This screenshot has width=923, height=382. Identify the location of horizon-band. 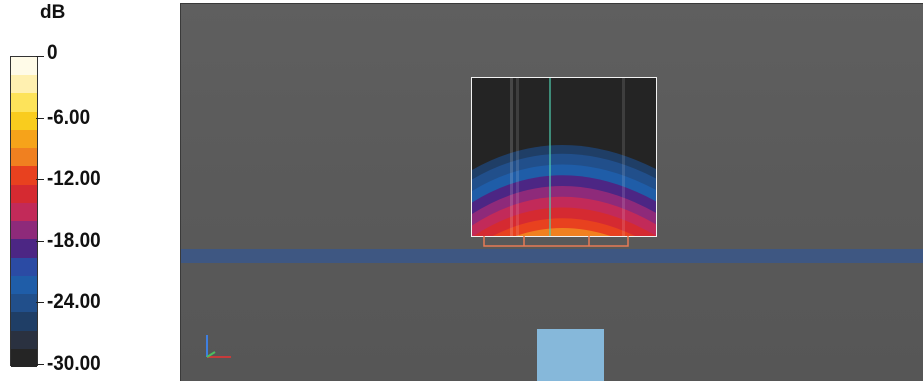
(552, 256).